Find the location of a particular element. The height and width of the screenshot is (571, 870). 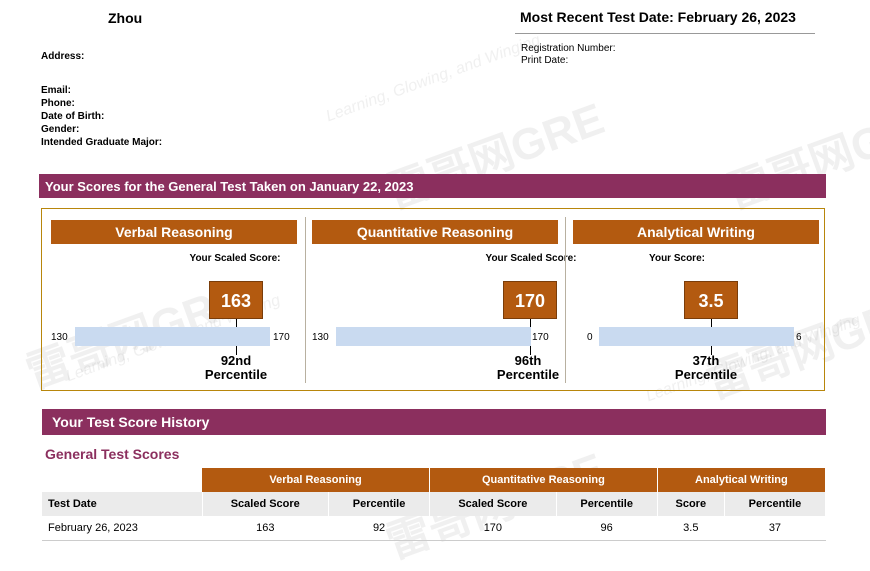

col-verbal-score: Scaled Score is located at coordinates (266, 504).